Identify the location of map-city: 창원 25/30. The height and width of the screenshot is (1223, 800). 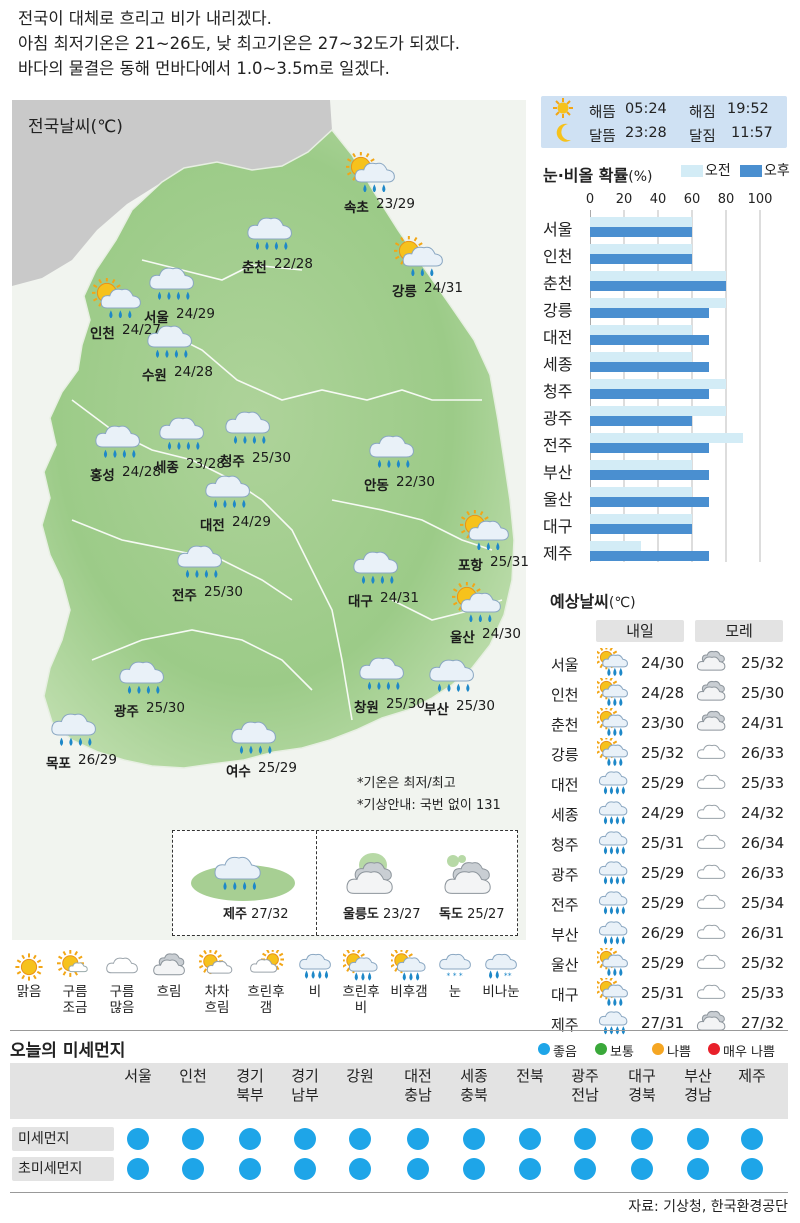
(415, 692).